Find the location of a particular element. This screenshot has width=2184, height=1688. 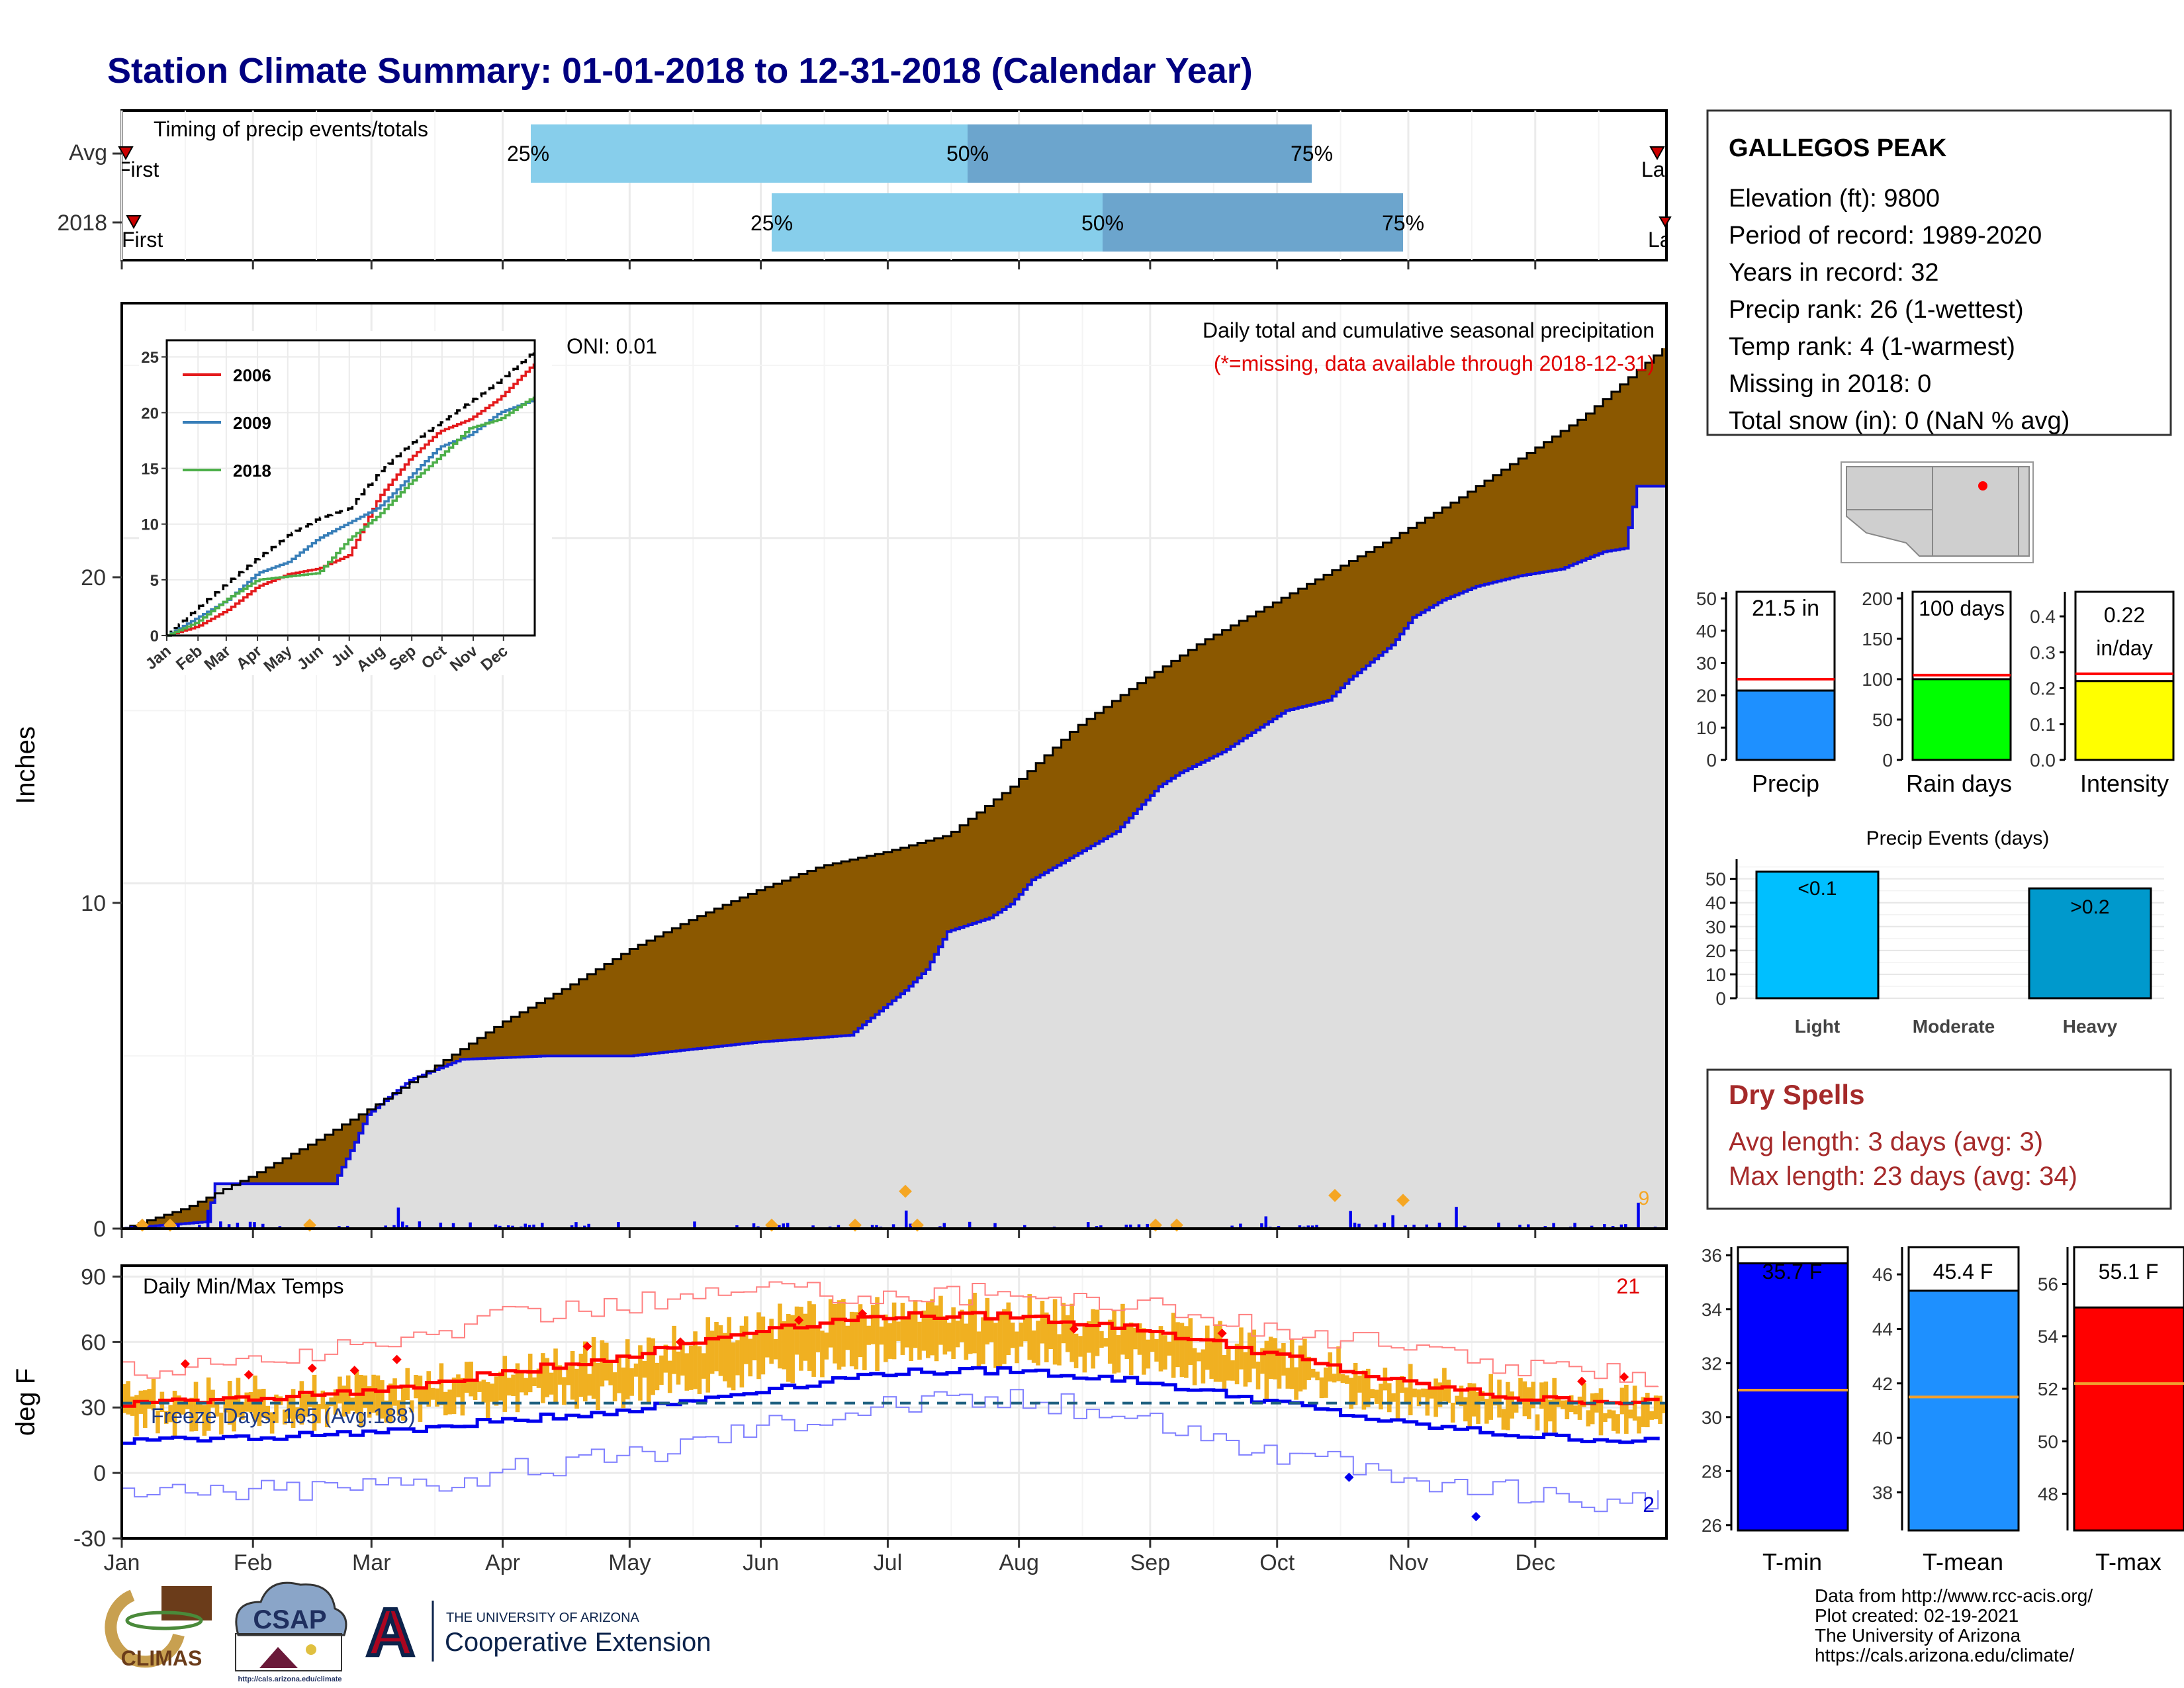

events-title: Precip Events (days) is located at coordinates (1958, 838).